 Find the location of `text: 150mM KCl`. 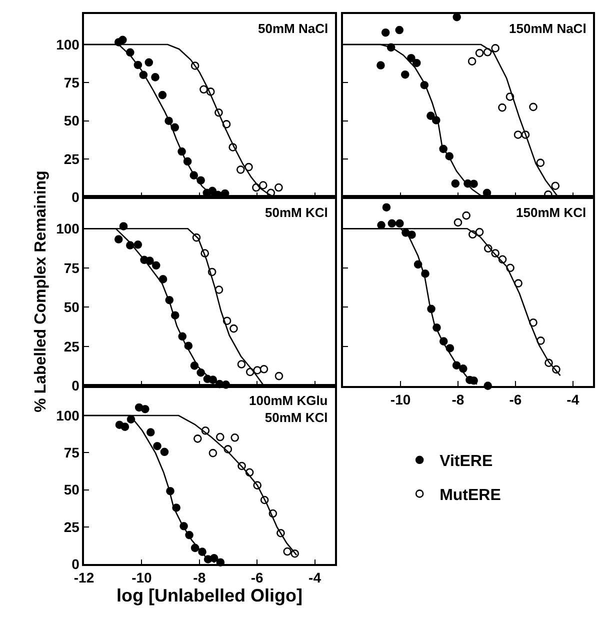

text: 150mM KCl is located at coordinates (551, 212).